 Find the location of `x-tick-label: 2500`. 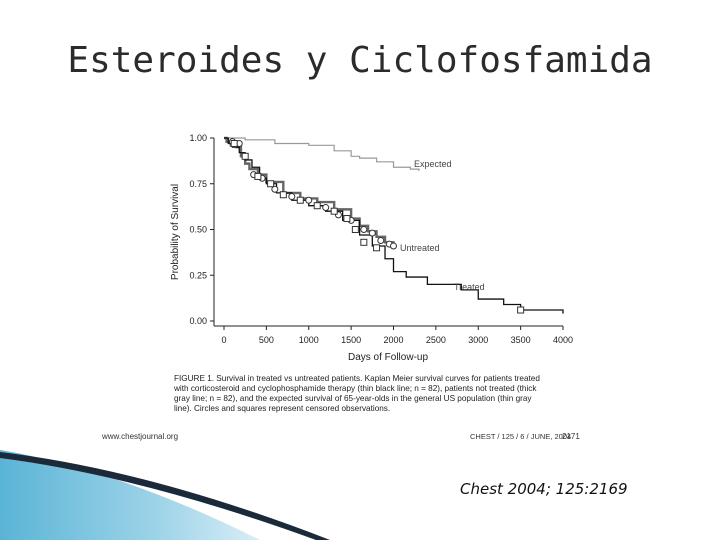

x-tick-label: 2500 is located at coordinates (436, 340).